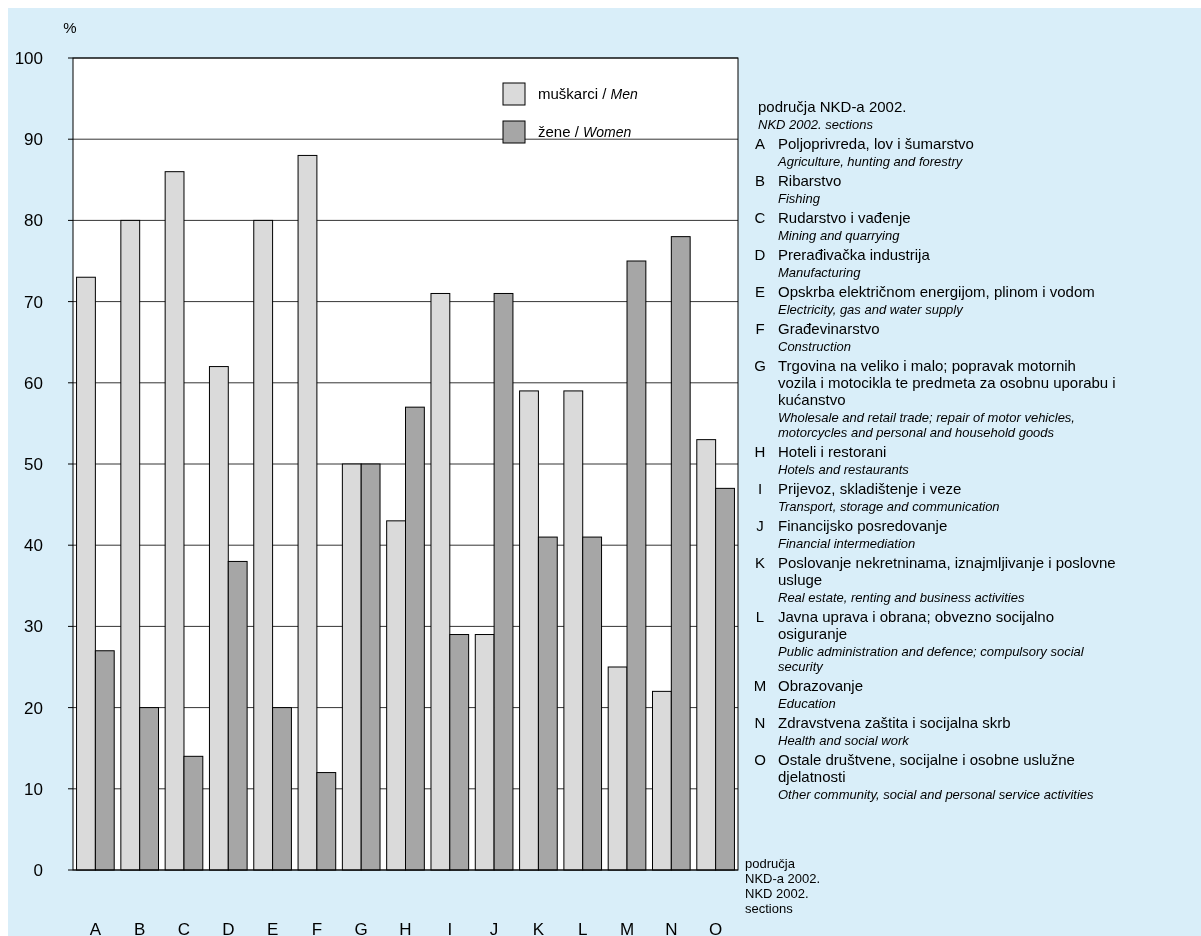 The width and height of the screenshot is (1201, 936). What do you see at coordinates (33, 627) in the screenshot?
I see `y-tick-label: 30` at bounding box center [33, 627].